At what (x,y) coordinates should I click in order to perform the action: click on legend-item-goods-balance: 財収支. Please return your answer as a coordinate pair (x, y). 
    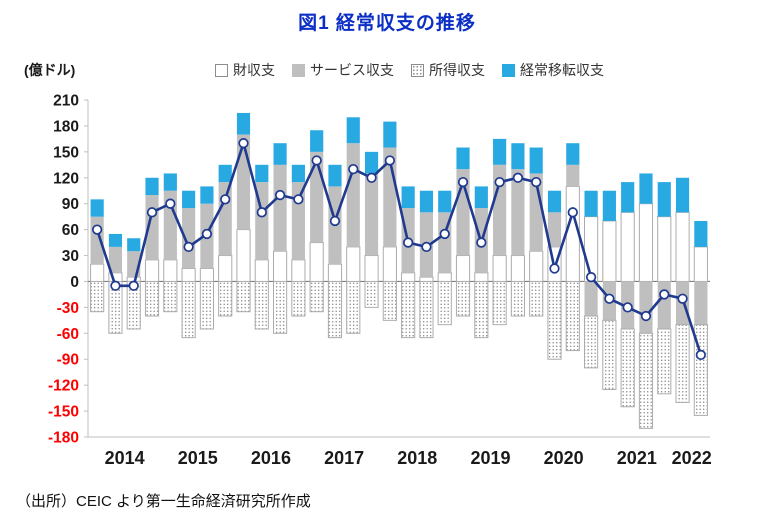
    Looking at the image, I should click on (245, 70).